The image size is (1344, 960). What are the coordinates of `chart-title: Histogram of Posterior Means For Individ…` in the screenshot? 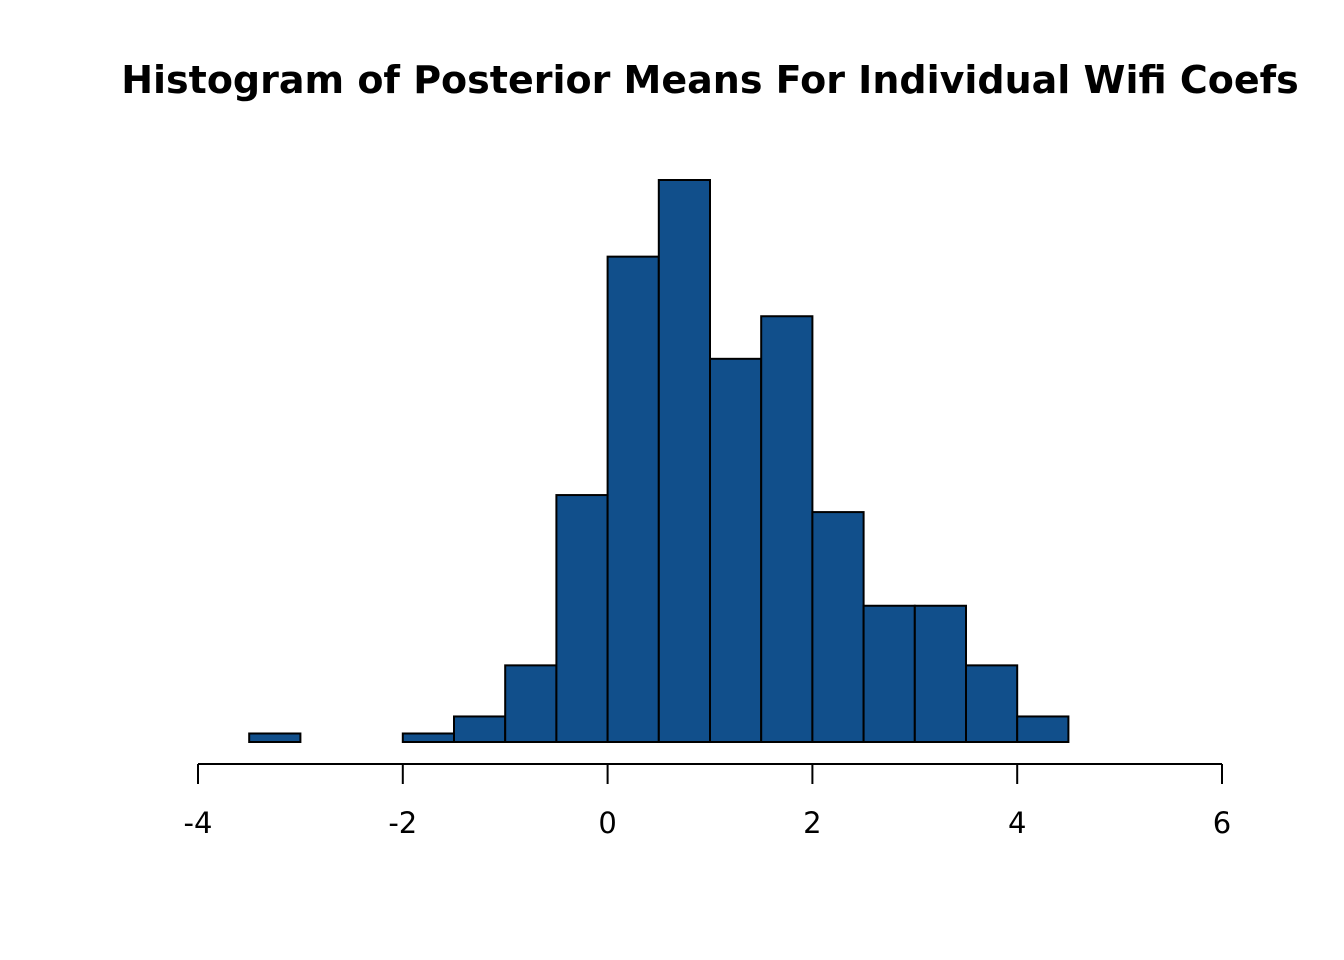 It's located at (710, 80).